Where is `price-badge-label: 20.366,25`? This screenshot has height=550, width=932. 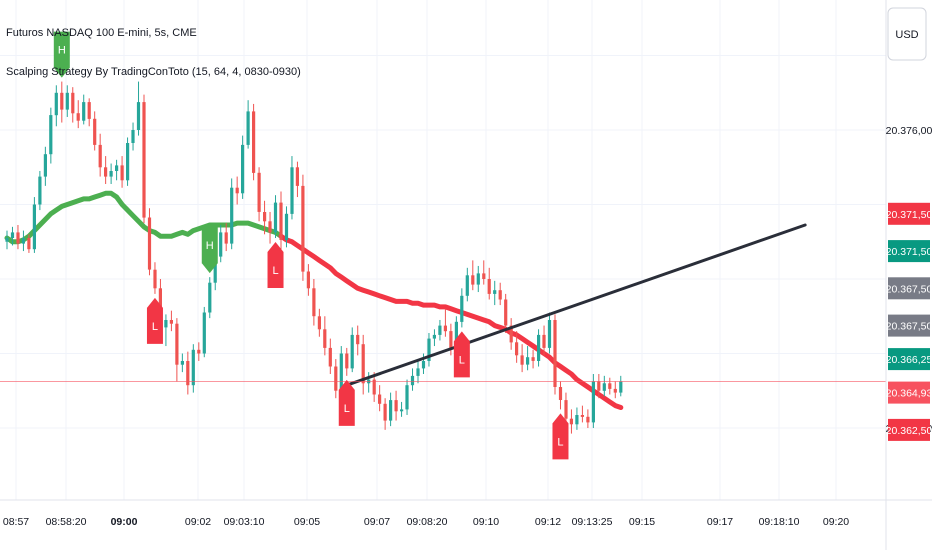
price-badge-label: 20.366,25 is located at coordinates (909, 360).